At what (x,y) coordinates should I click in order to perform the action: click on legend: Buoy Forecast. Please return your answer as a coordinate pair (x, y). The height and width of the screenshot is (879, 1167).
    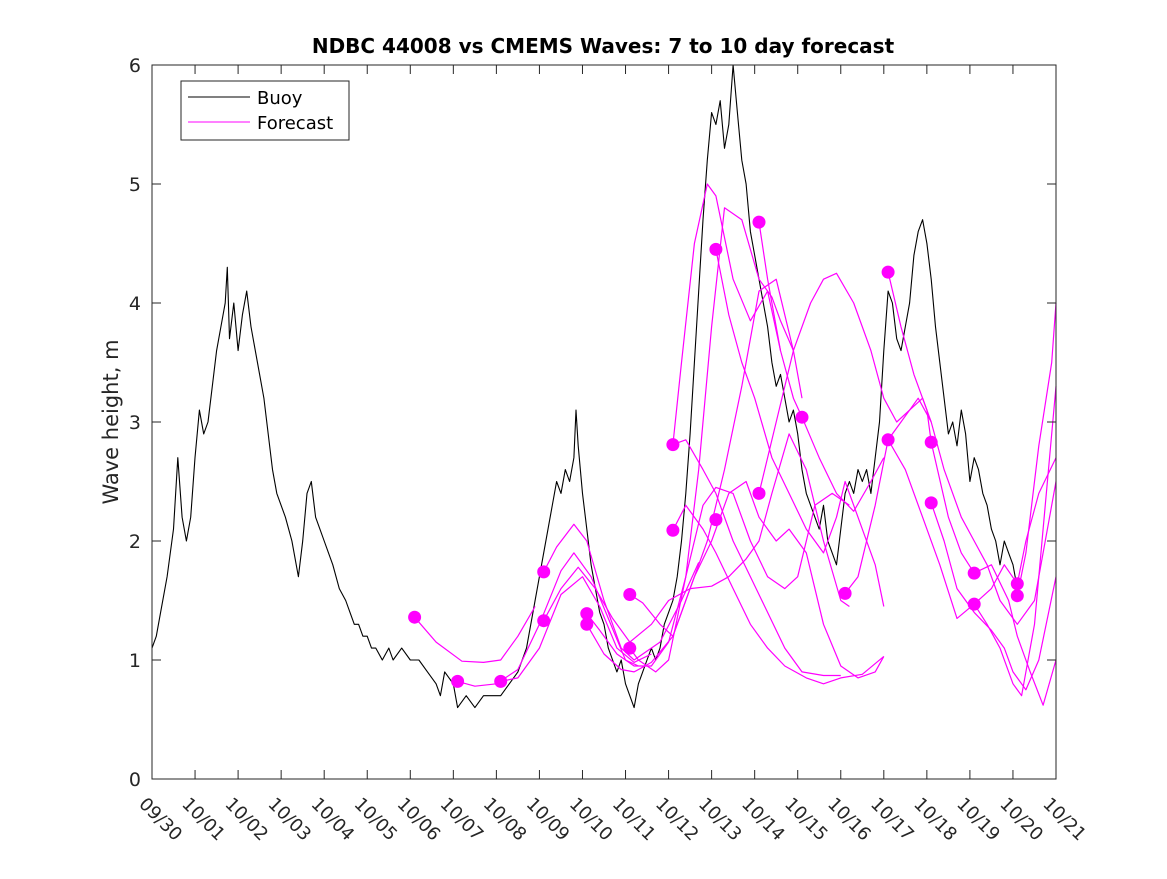
    Looking at the image, I should click on (265, 110).